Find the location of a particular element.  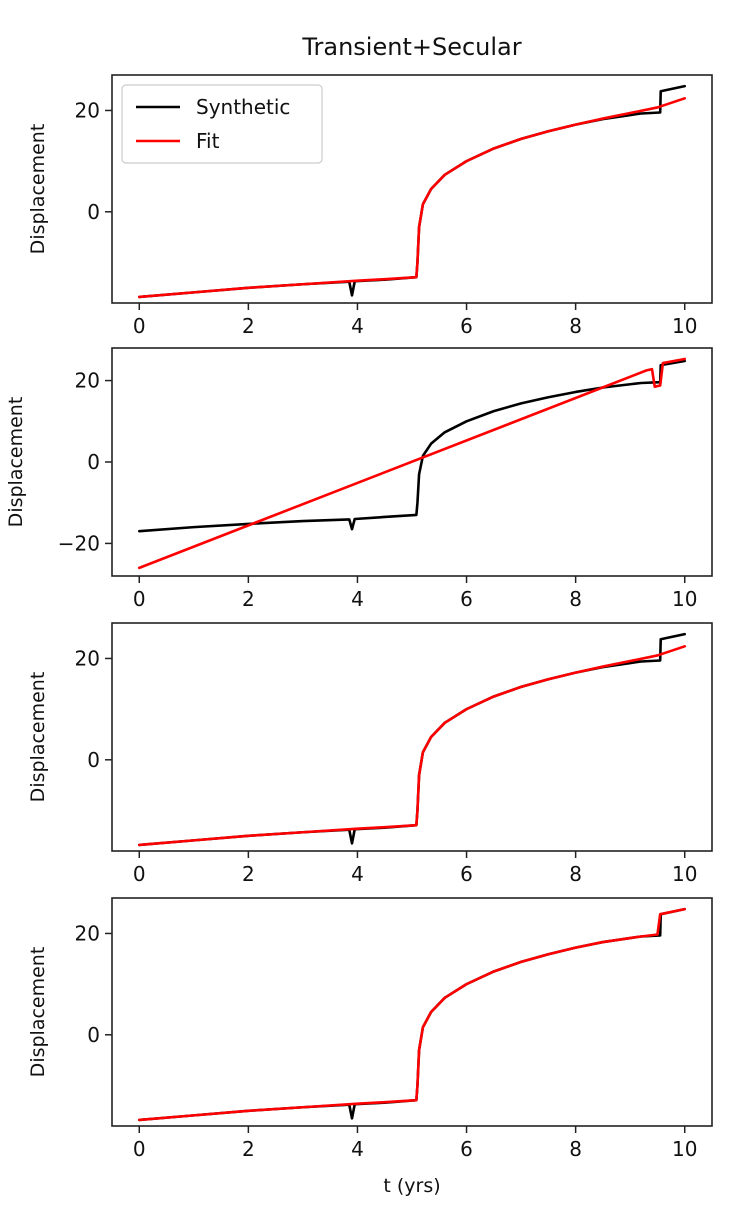

legend: Synthetic Fit is located at coordinates (222, 124).